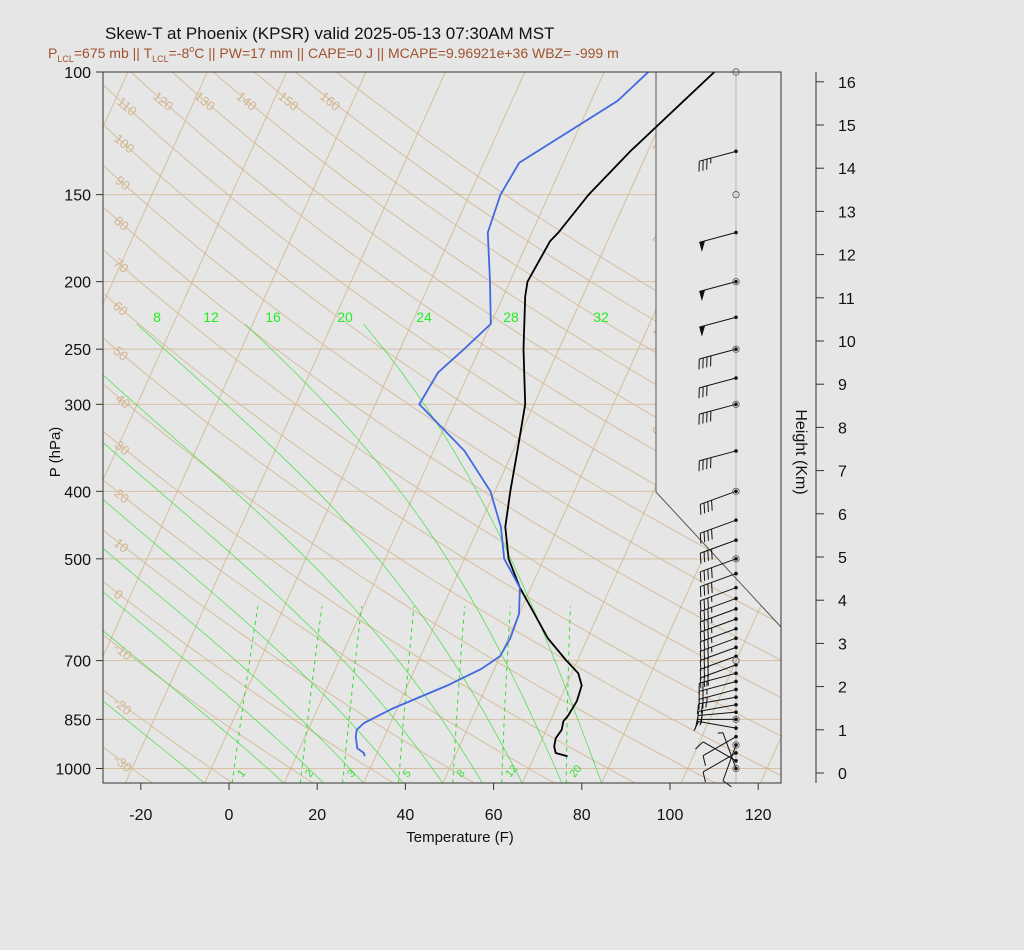 Image resolution: width=1024 pixels, height=950 pixels. I want to click on p-tick-label: 100, so click(77, 73).